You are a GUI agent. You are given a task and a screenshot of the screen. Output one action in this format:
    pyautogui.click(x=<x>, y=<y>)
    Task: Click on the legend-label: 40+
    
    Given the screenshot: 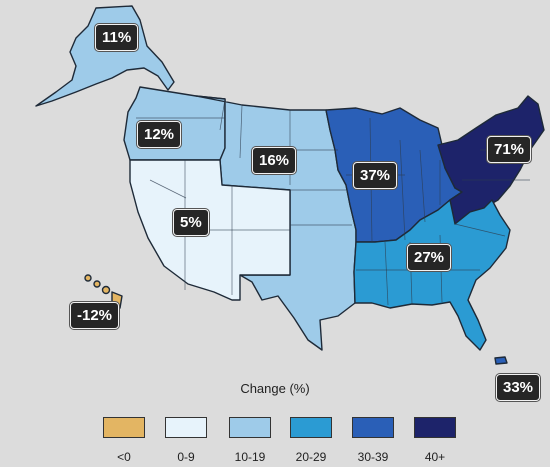 What is the action you would take?
    pyautogui.click(x=435, y=457)
    